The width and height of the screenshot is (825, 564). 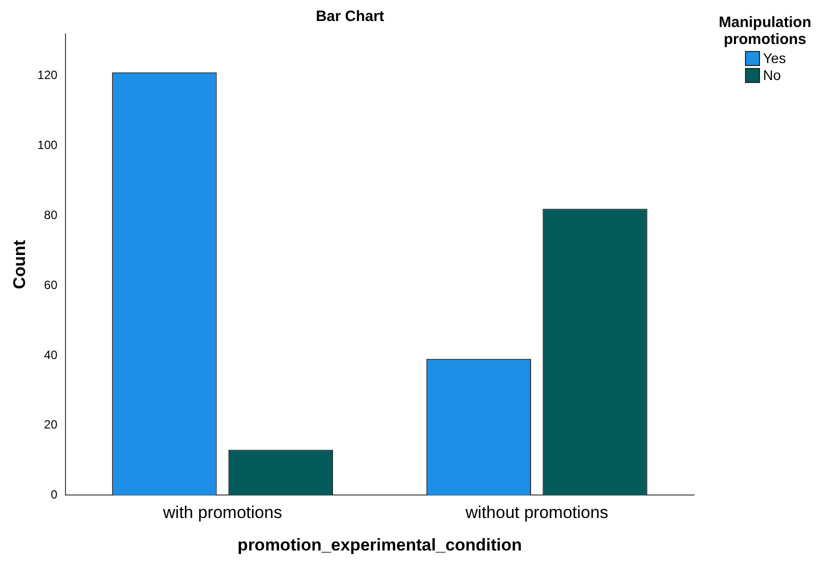 What do you see at coordinates (774, 58) in the screenshot?
I see `legend-label: Yes` at bounding box center [774, 58].